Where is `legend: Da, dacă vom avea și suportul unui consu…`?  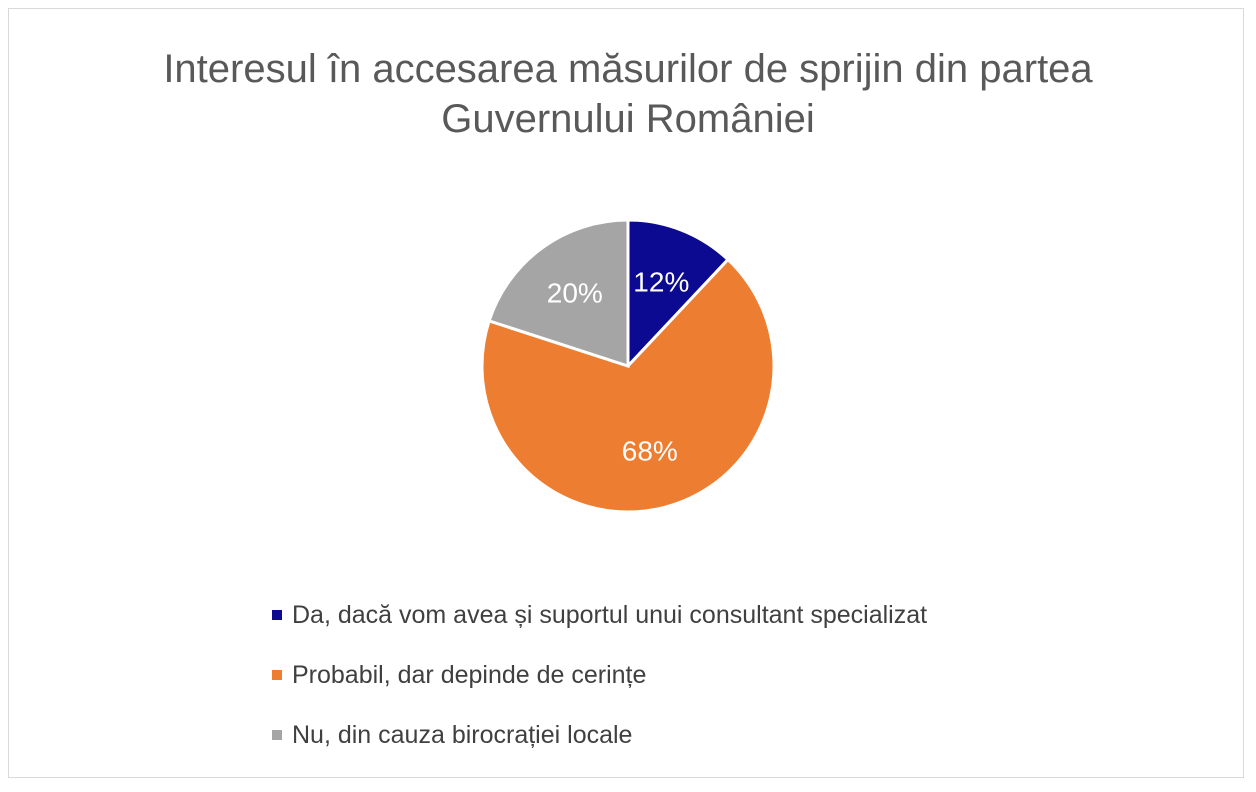
legend: Da, dacă vom avea și suportul unui consu… is located at coordinates (599, 686).